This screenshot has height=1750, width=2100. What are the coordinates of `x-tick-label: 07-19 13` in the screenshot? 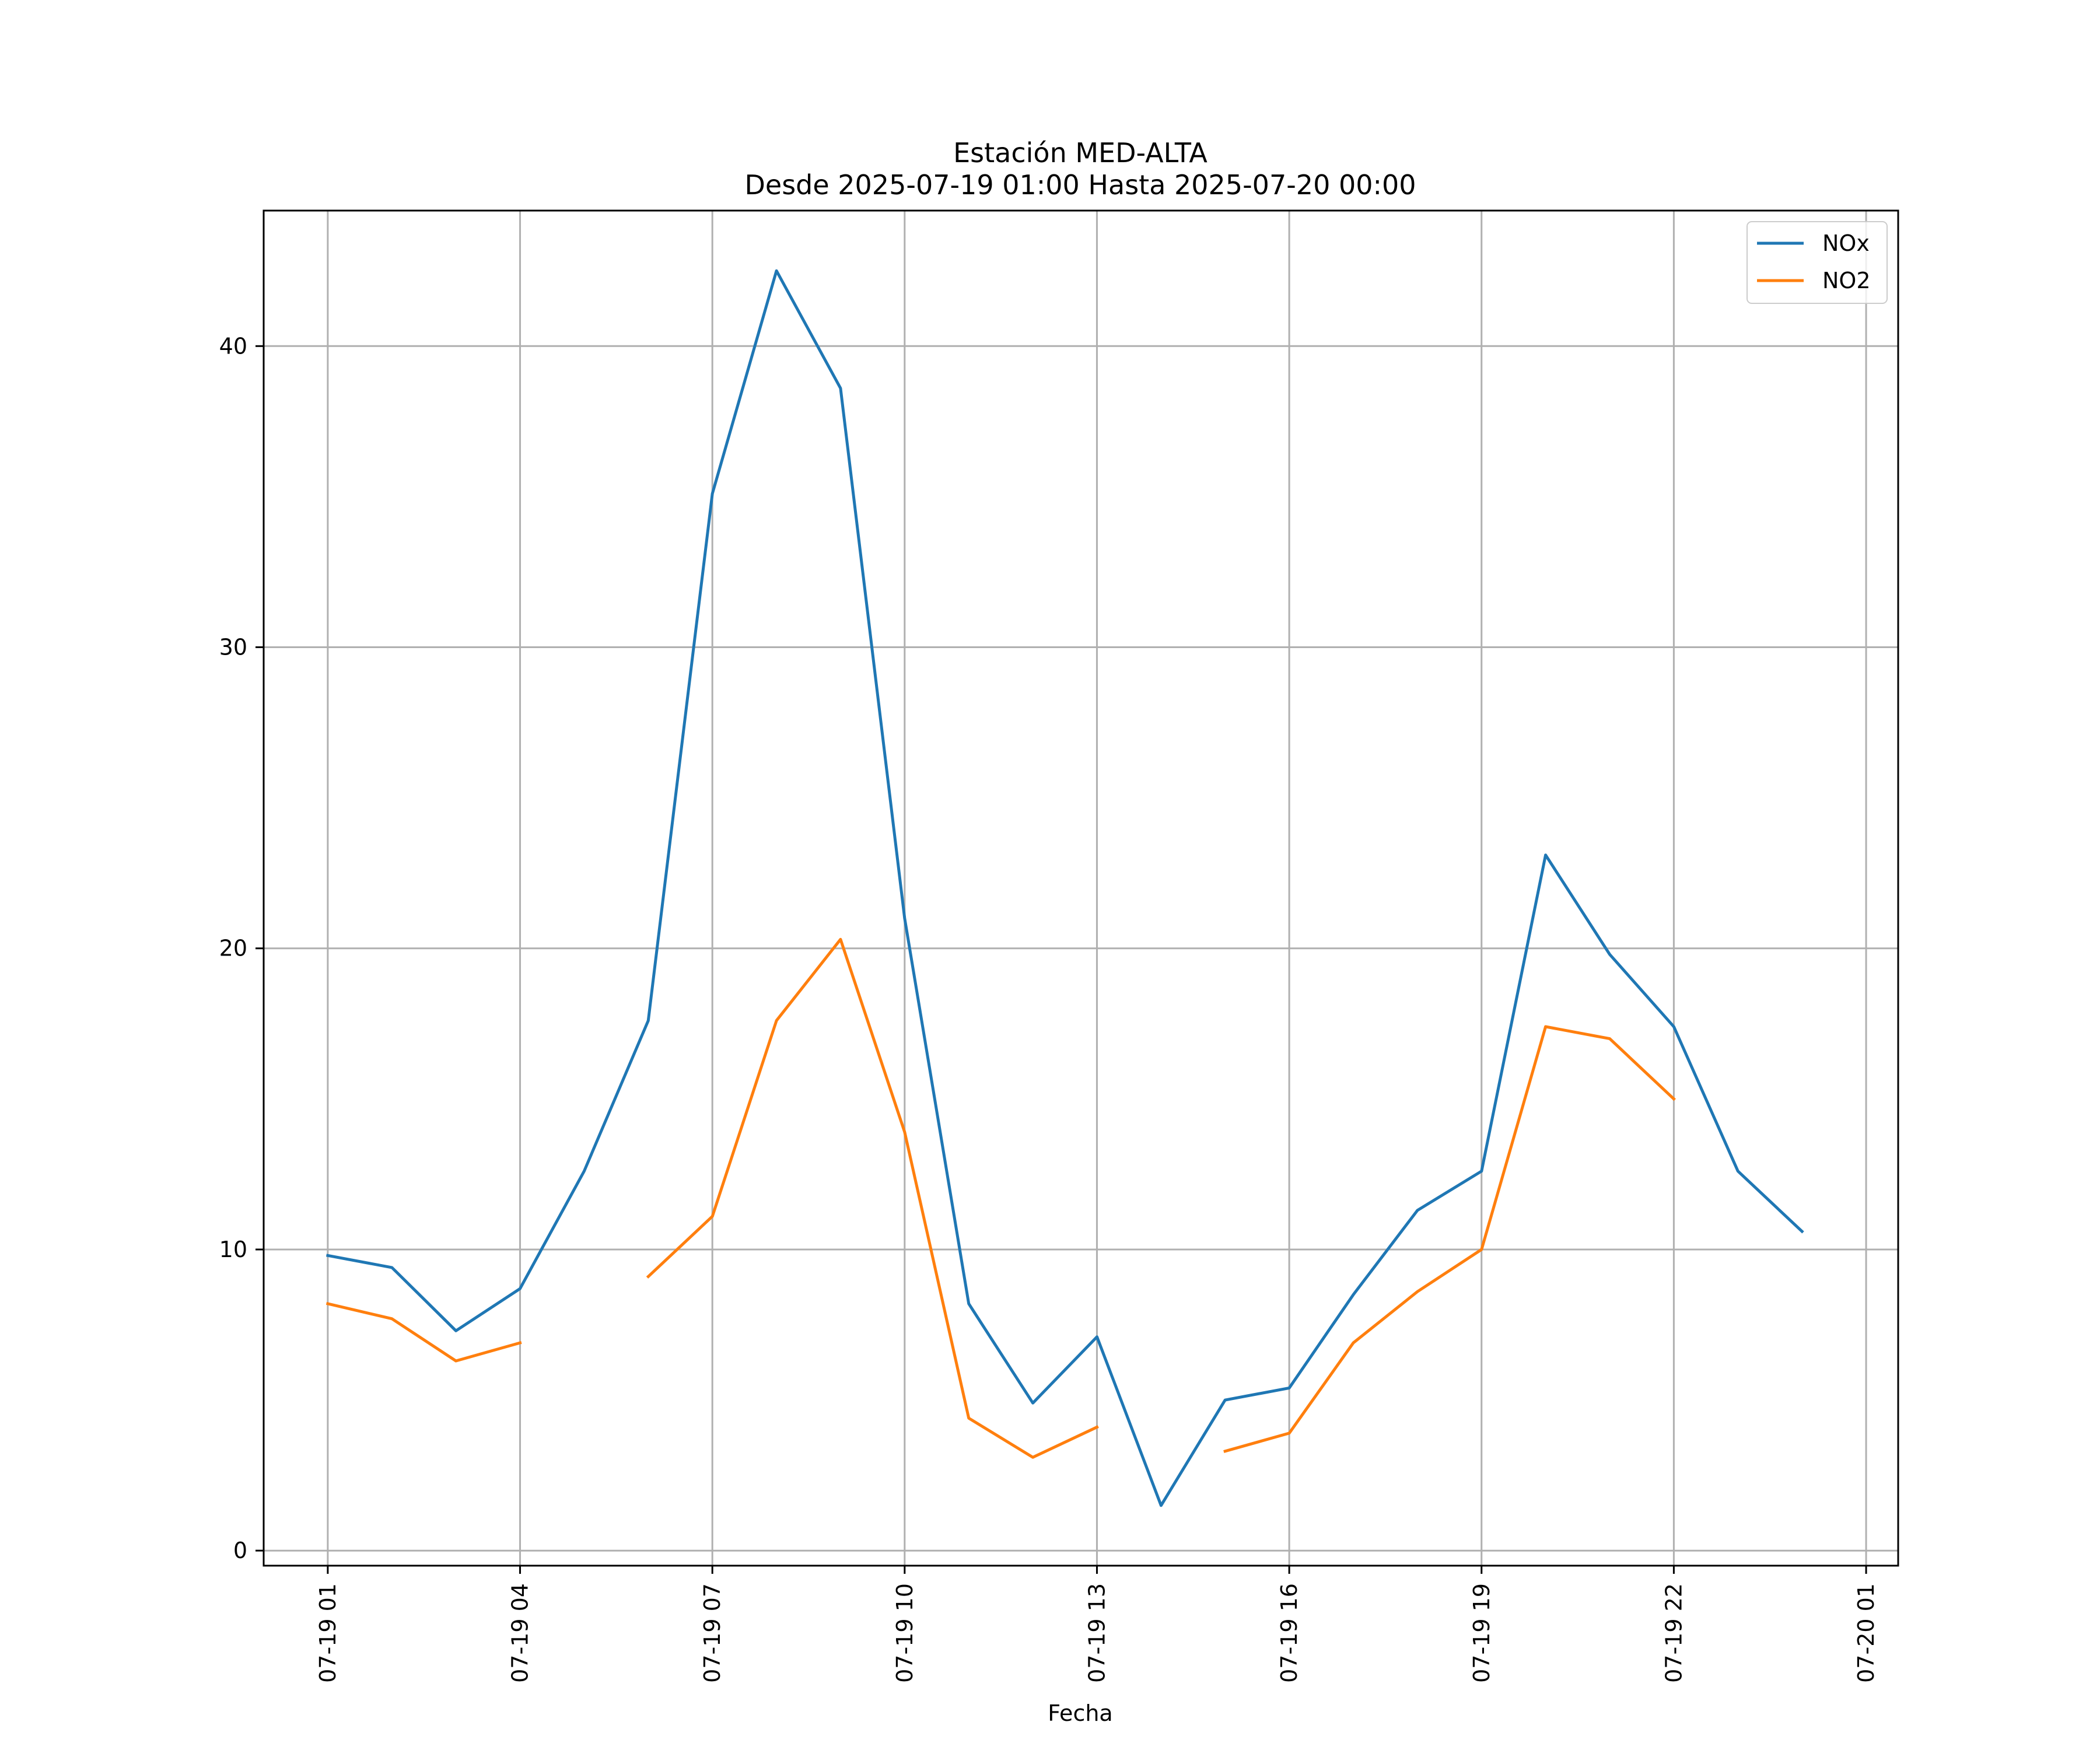 It's located at (1097, 1633).